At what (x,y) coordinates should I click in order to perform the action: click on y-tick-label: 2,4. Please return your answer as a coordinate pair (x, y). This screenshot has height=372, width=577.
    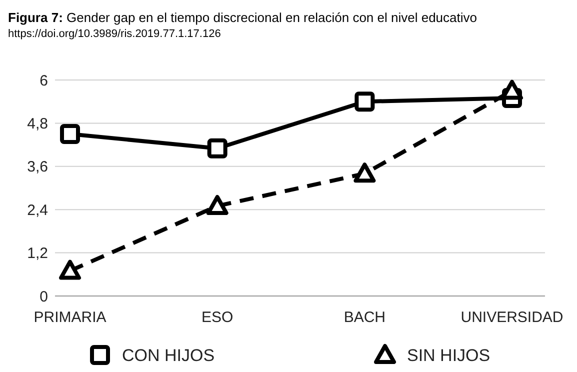
    Looking at the image, I should click on (37, 210).